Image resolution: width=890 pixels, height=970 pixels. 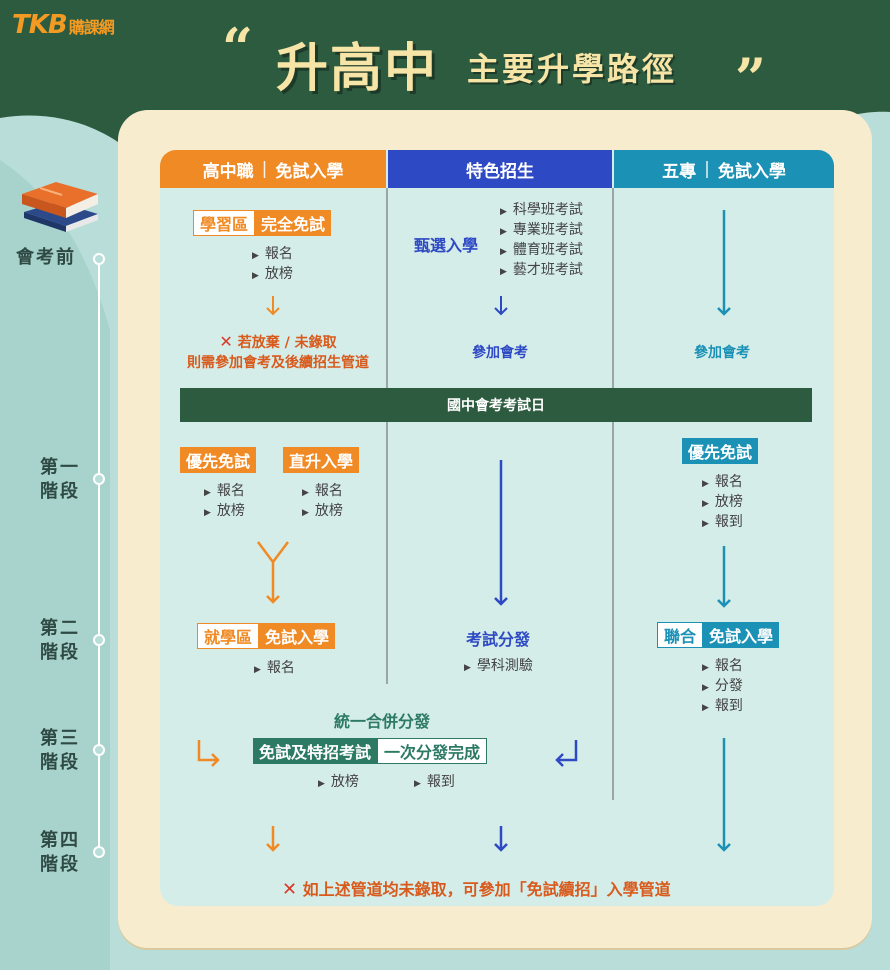 What do you see at coordinates (357, 69) in the screenshot?
I see `page-title: 升高中` at bounding box center [357, 69].